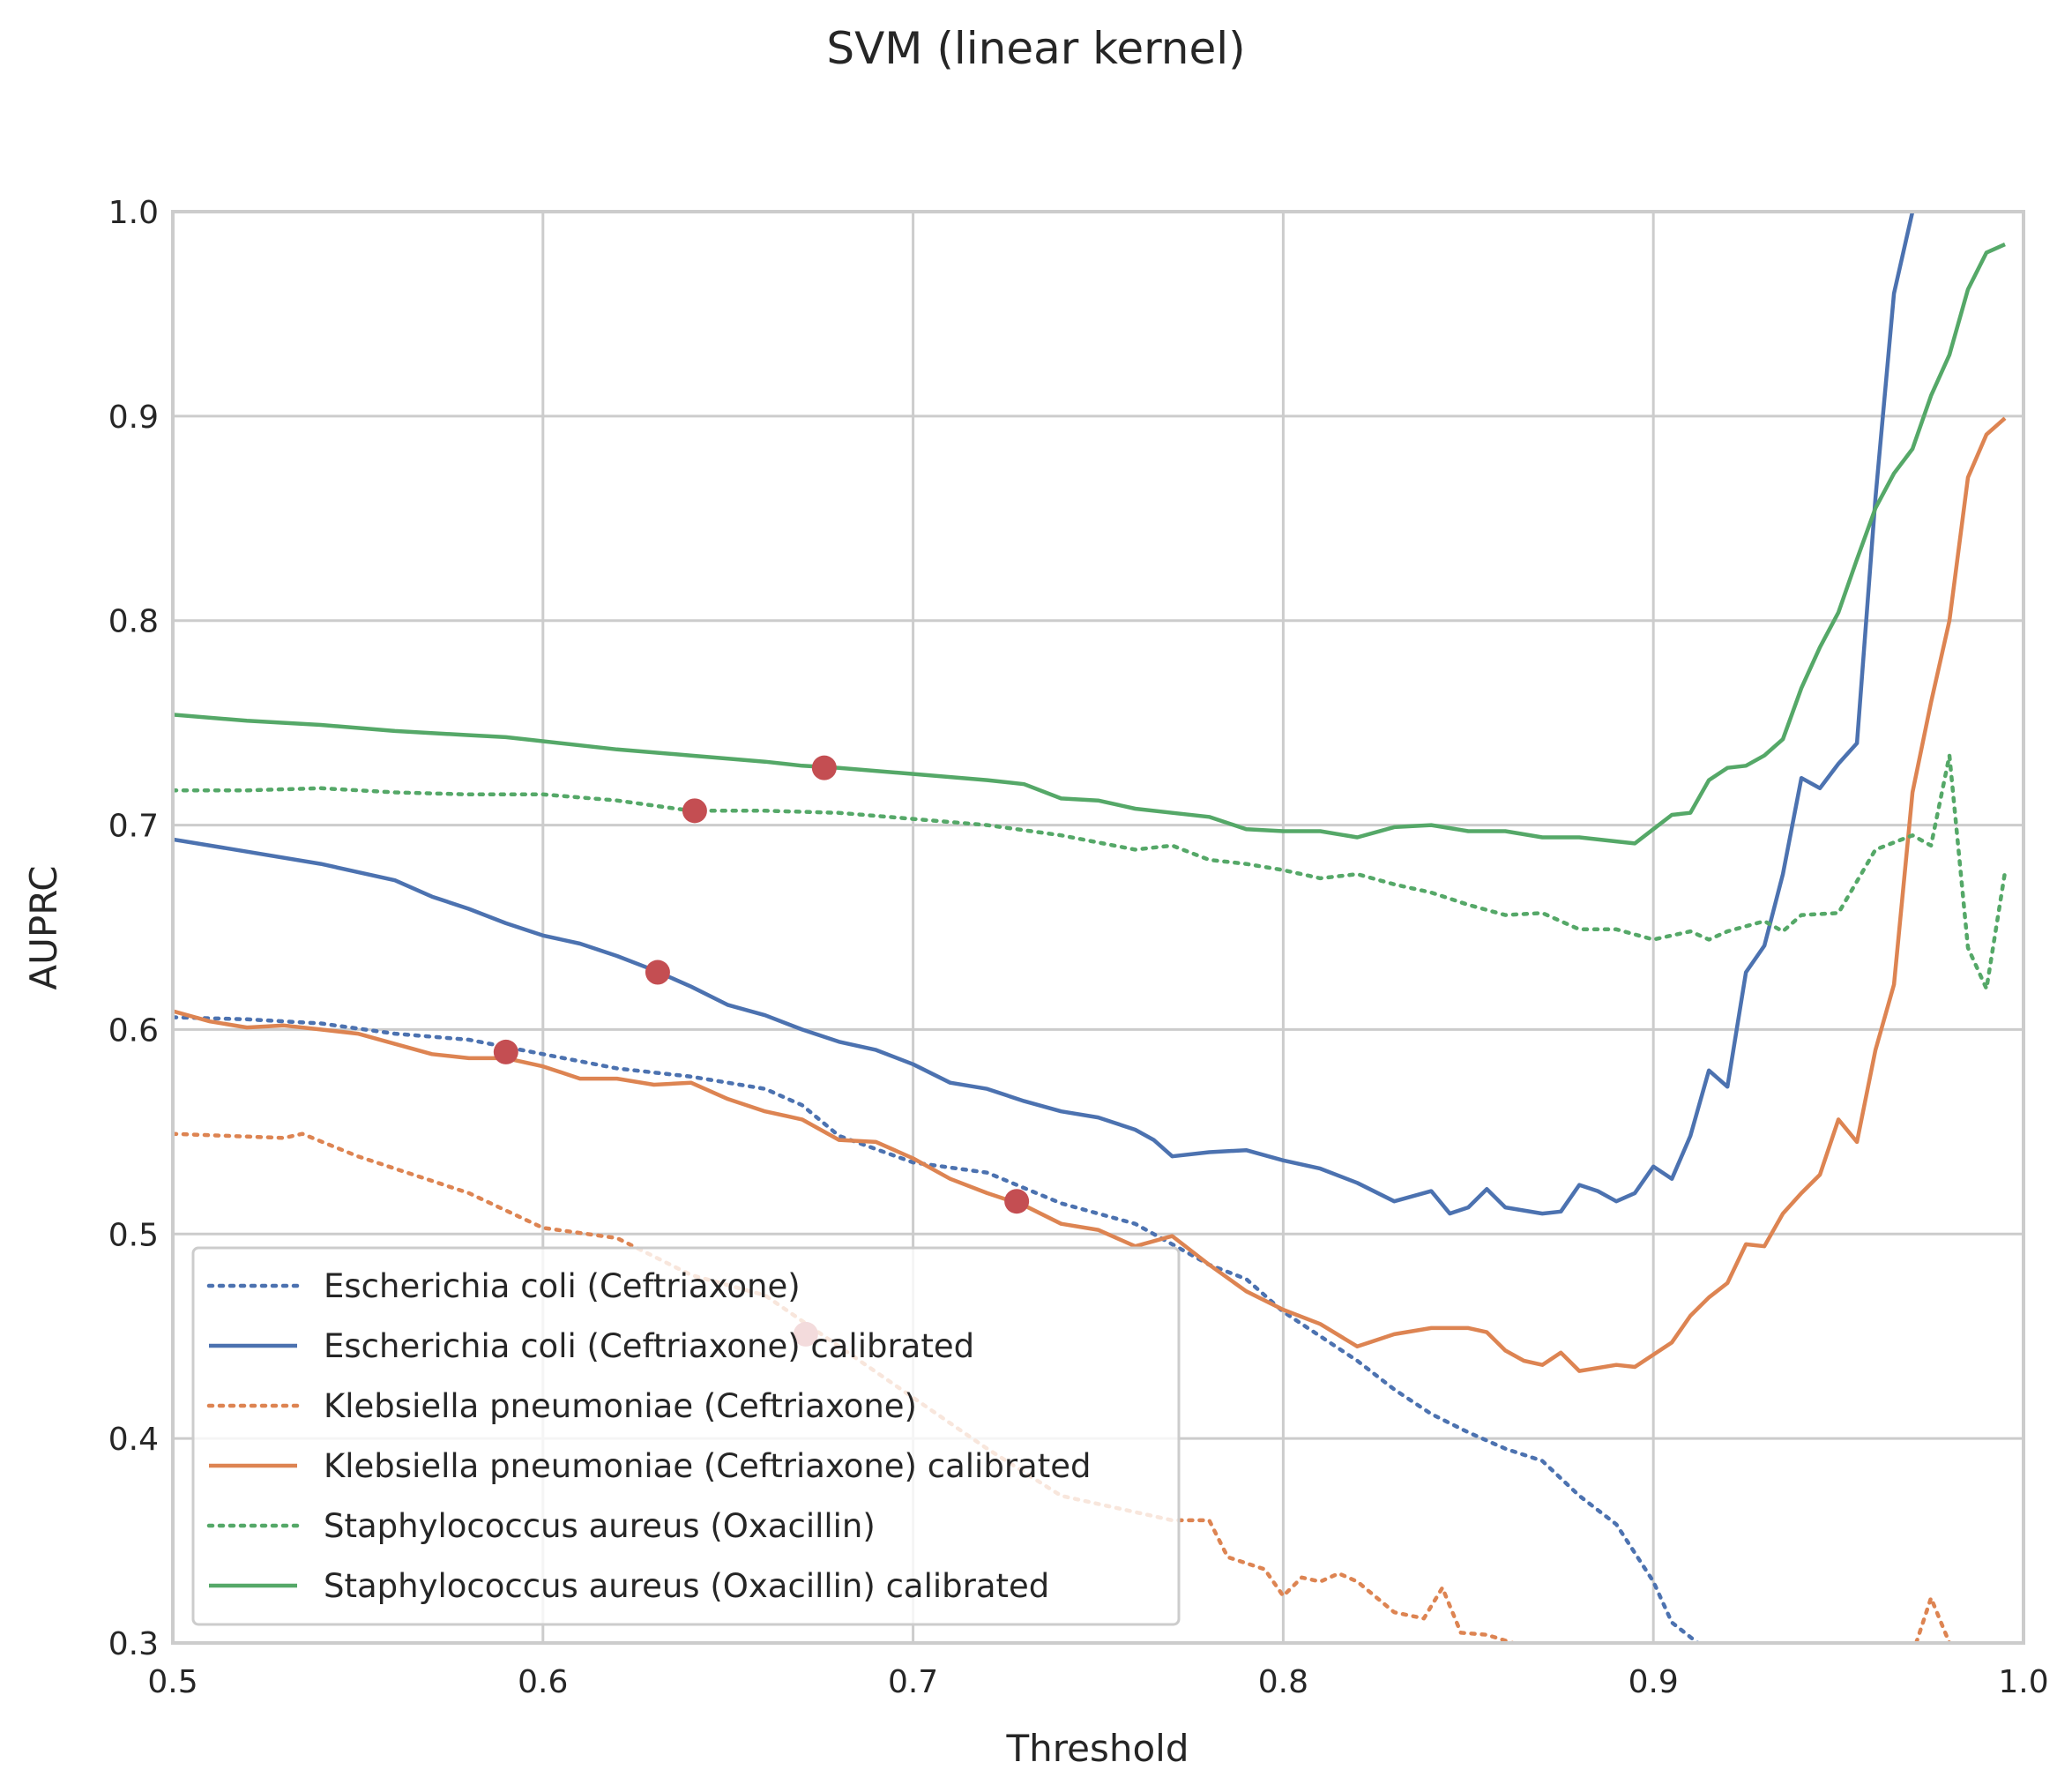 The width and height of the screenshot is (2072, 1792). I want to click on y-tick-label: 0.5, so click(133, 1235).